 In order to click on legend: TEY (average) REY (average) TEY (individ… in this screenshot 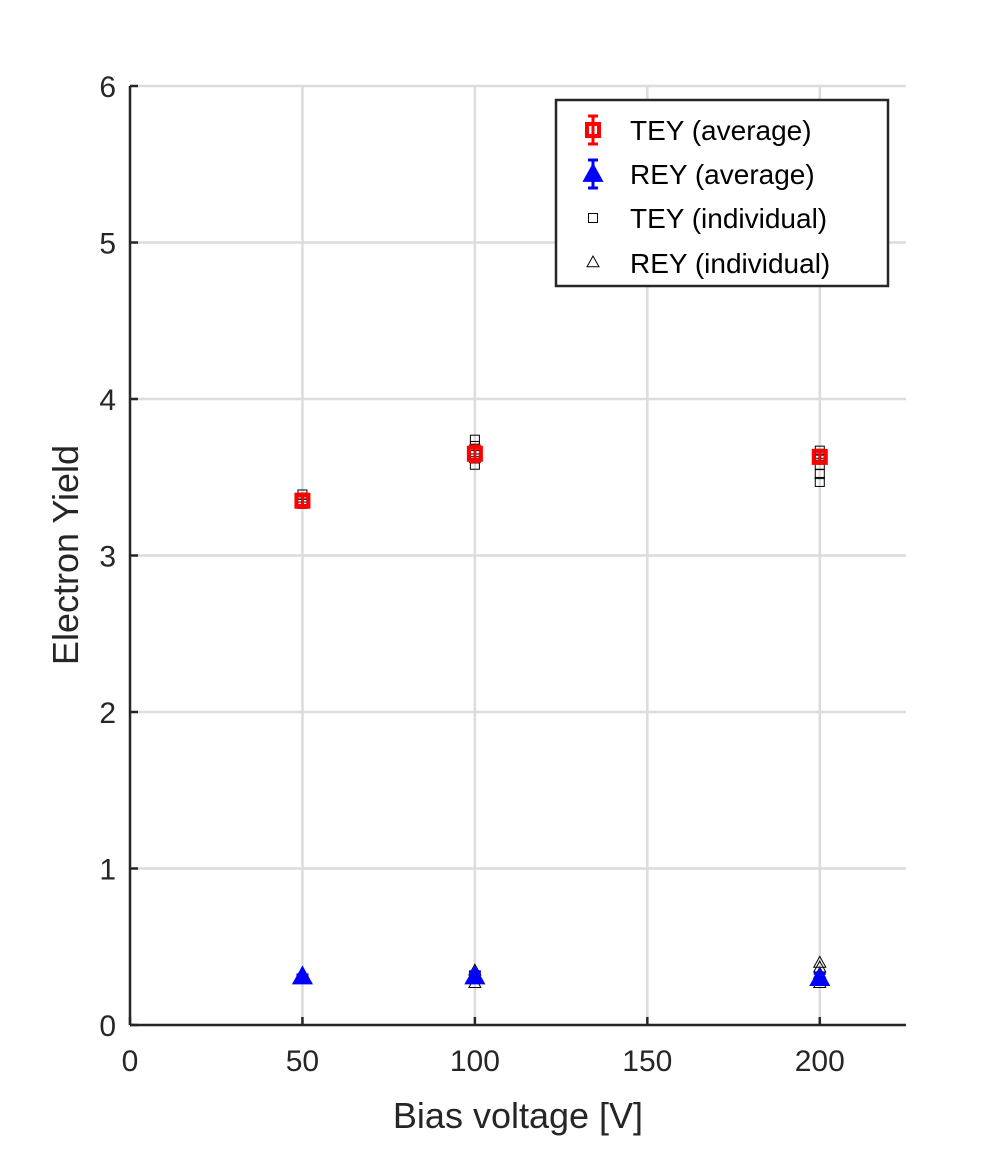, I will do `click(722, 193)`.